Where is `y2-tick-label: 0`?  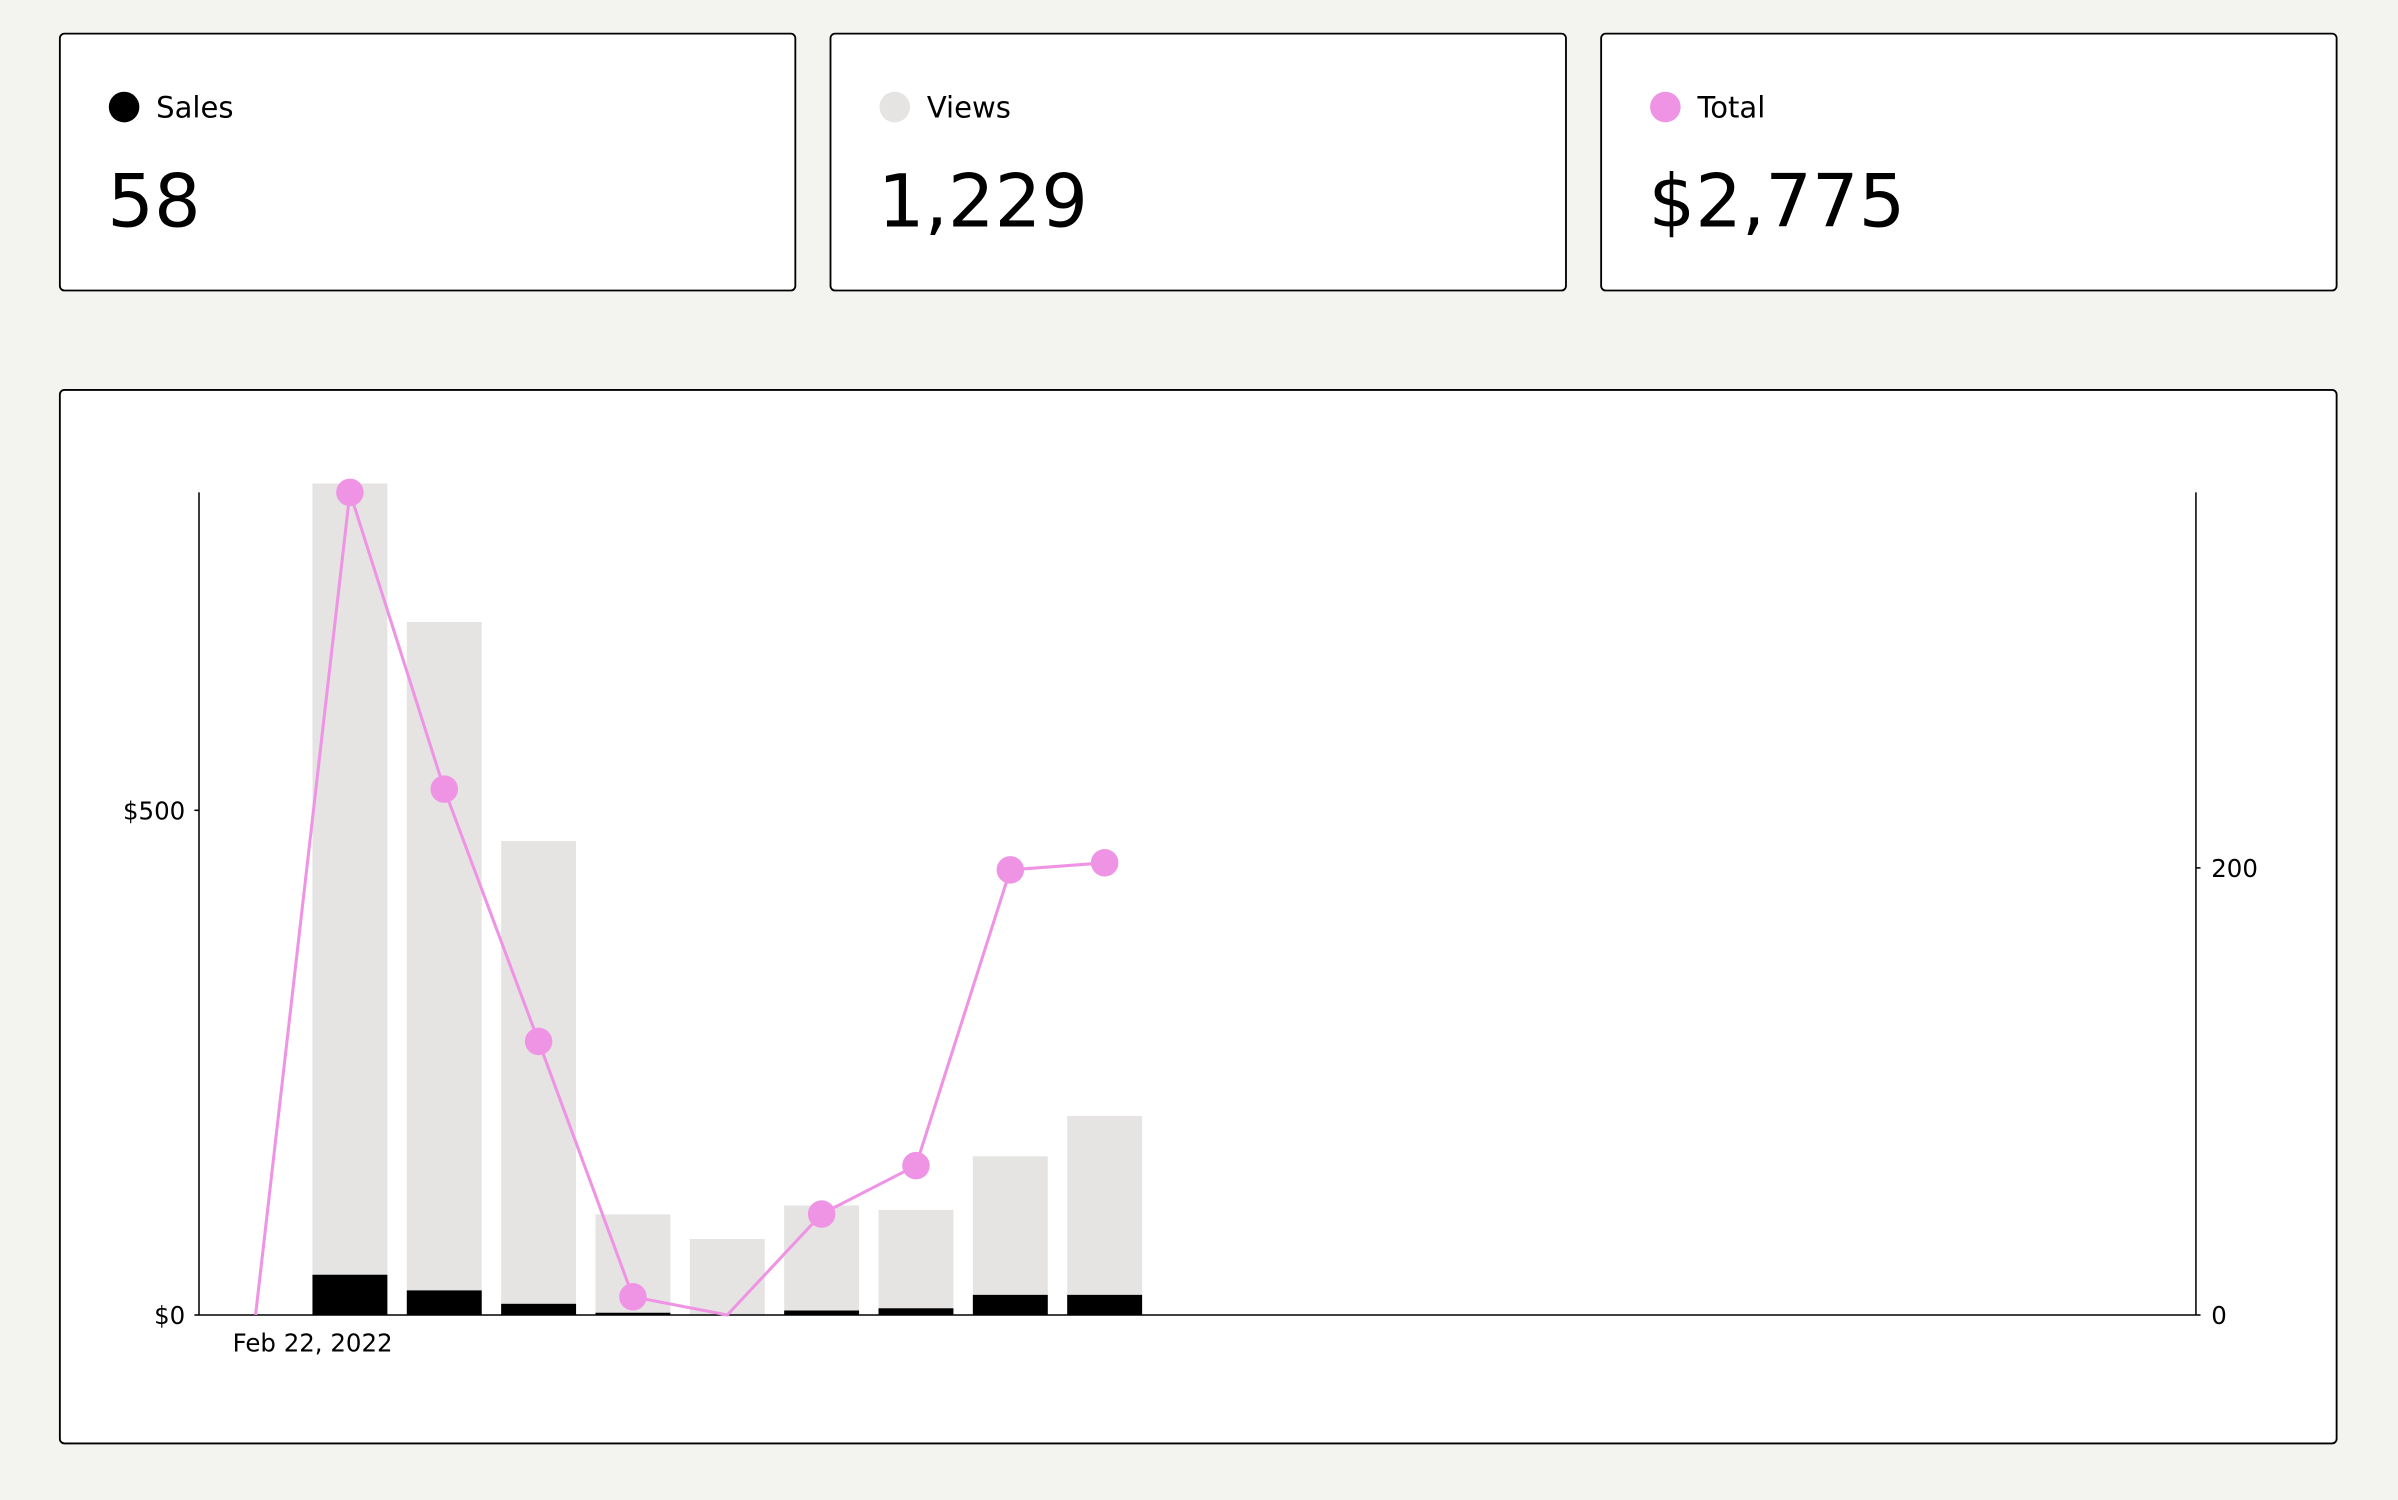
y2-tick-label: 0 is located at coordinates (2219, 1315).